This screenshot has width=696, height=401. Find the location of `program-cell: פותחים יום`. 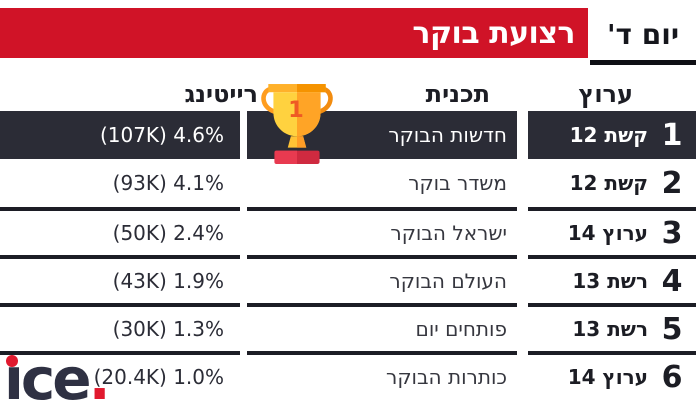

program-cell: פותחים יום is located at coordinates (382, 327).